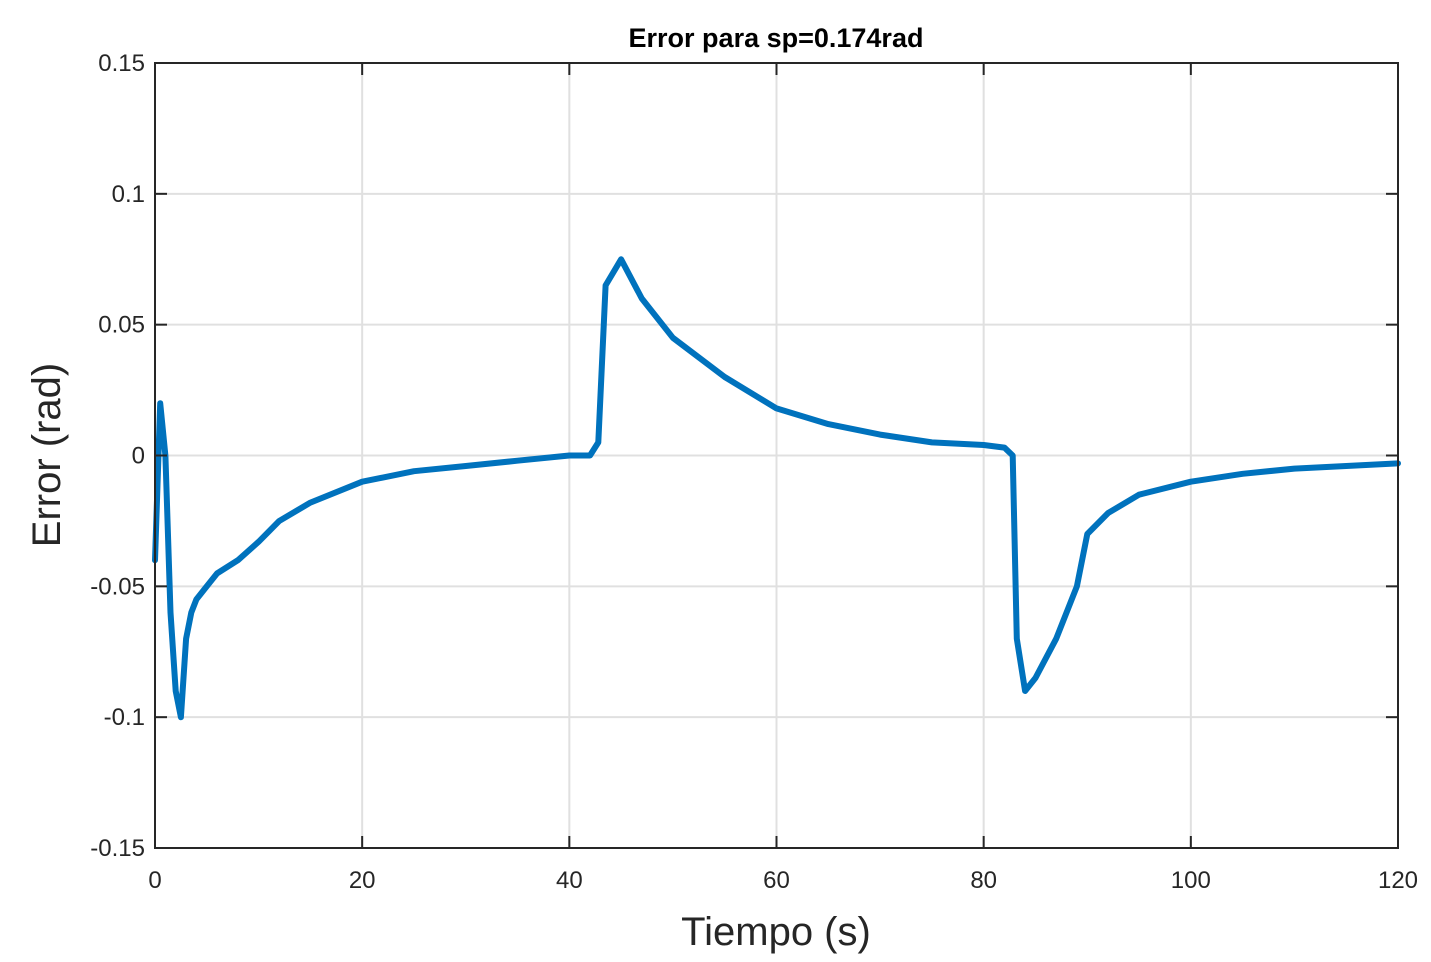 Image resolution: width=1431 pixels, height=962 pixels. I want to click on chart-title: Error para sp=0.174rad, so click(776, 38).